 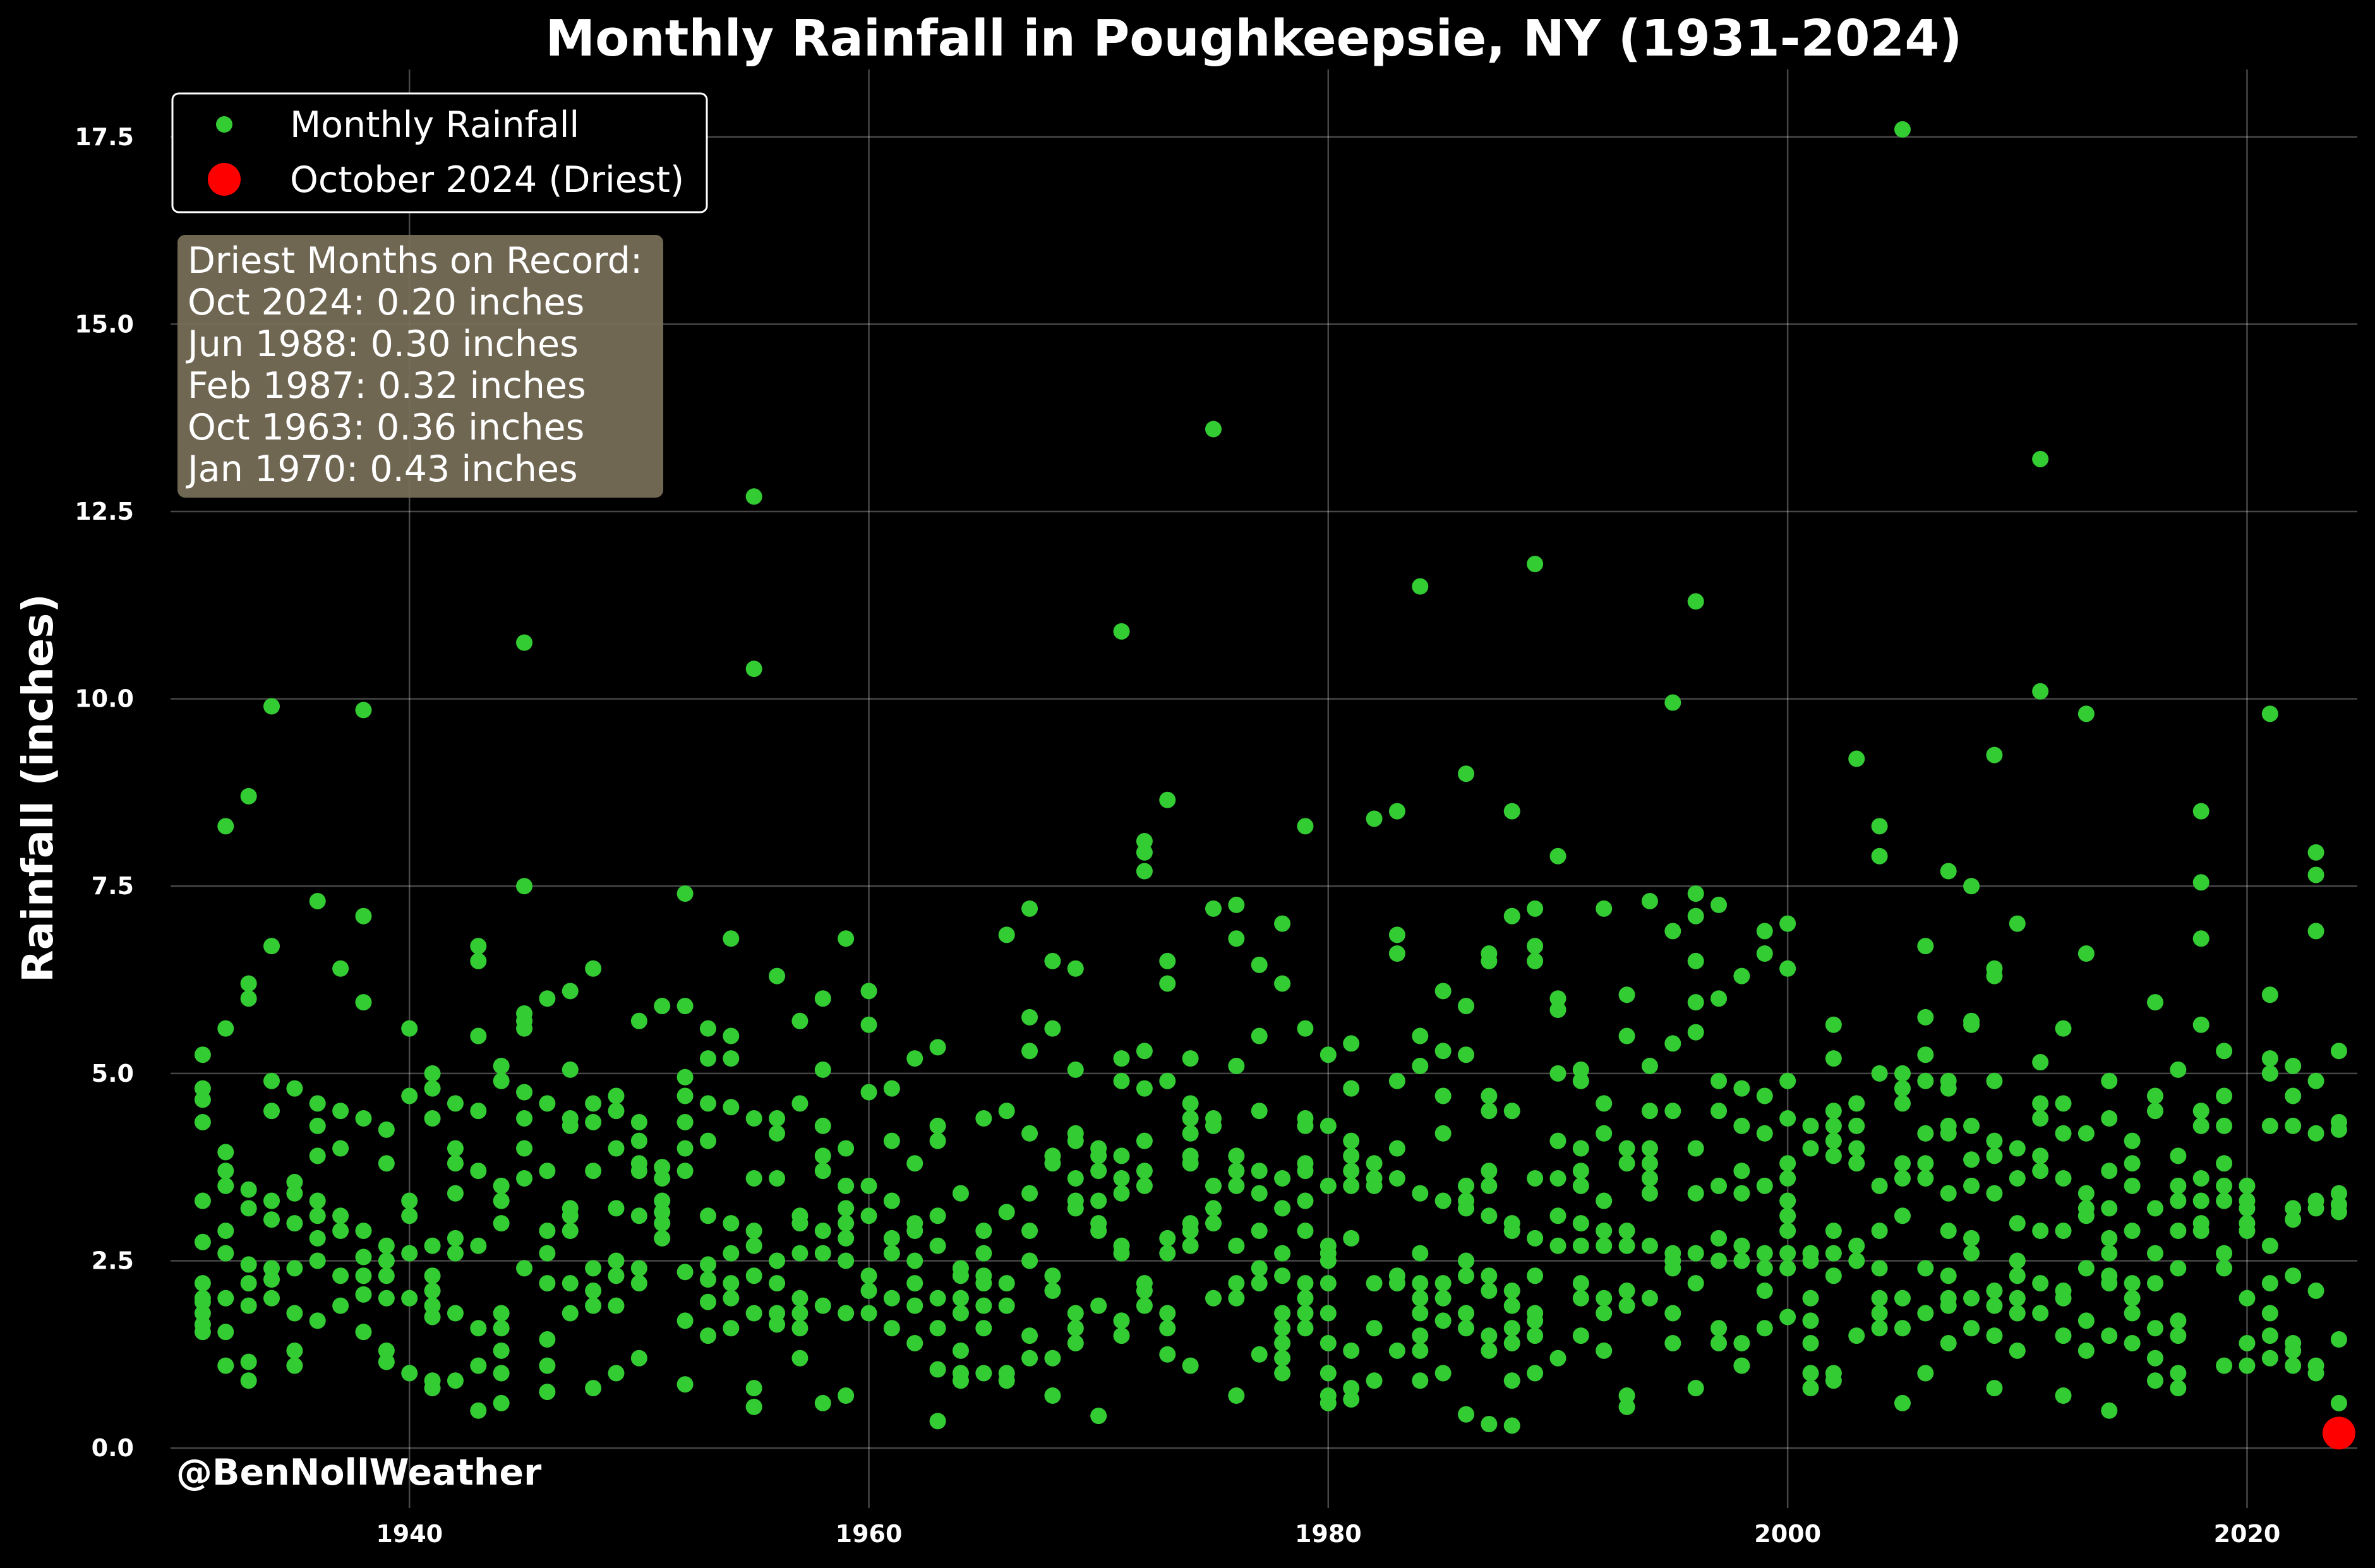 What do you see at coordinates (1329, 1534) in the screenshot?
I see `x-tick-label: 1980` at bounding box center [1329, 1534].